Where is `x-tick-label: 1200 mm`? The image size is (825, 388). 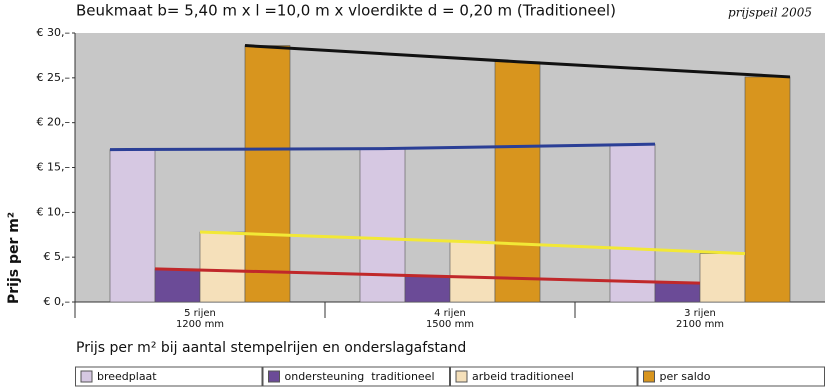
x-tick-label: 1200 mm is located at coordinates (200, 324).